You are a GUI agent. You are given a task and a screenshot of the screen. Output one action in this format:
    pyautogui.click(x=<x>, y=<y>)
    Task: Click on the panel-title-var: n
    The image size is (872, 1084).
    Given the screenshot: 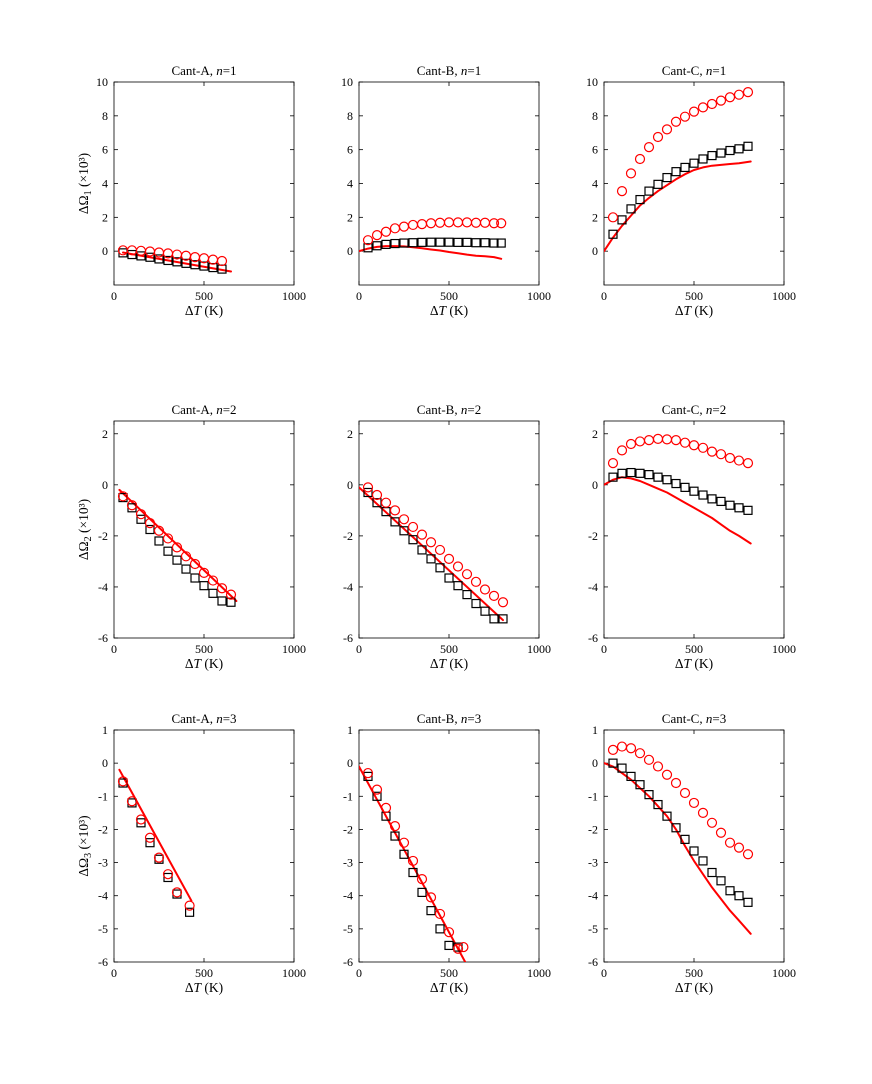 What is the action you would take?
    pyautogui.click(x=464, y=70)
    